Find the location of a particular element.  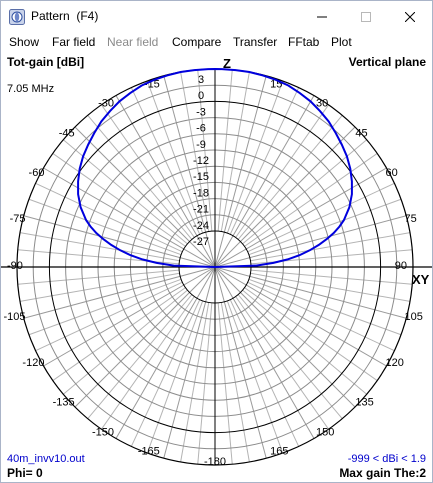

ring-label: 0 is located at coordinates (201, 96).